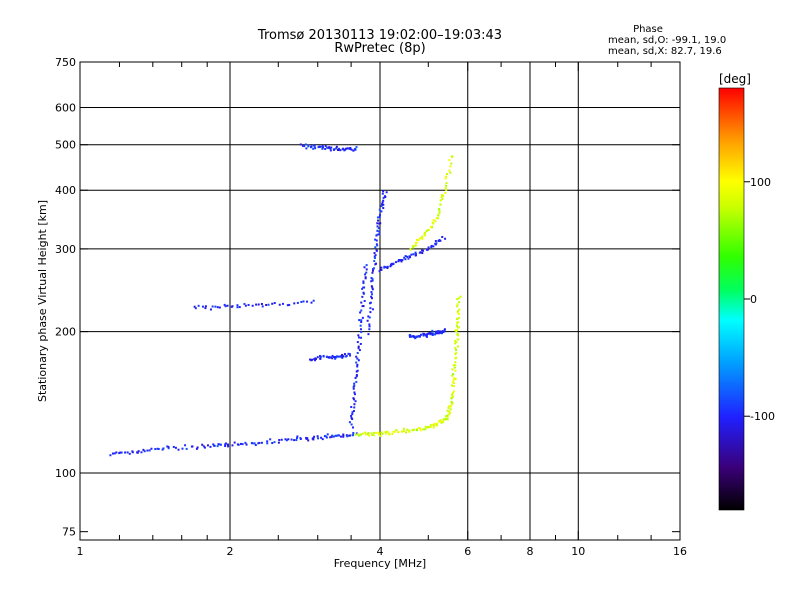  Describe the element at coordinates (42, 301) in the screenshot. I see `y-axis-label: Stationary phase Virtual Height [km]` at that location.